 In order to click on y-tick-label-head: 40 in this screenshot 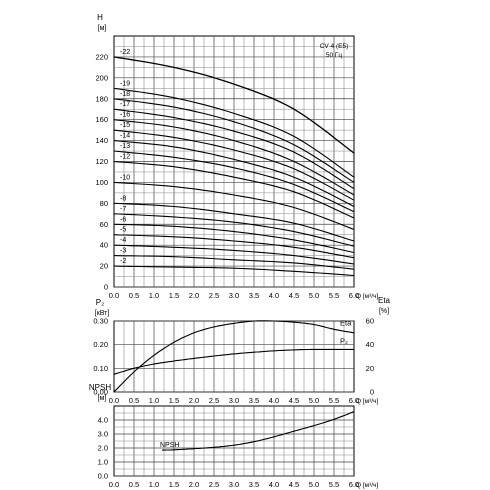, I will do `click(104, 245)`.